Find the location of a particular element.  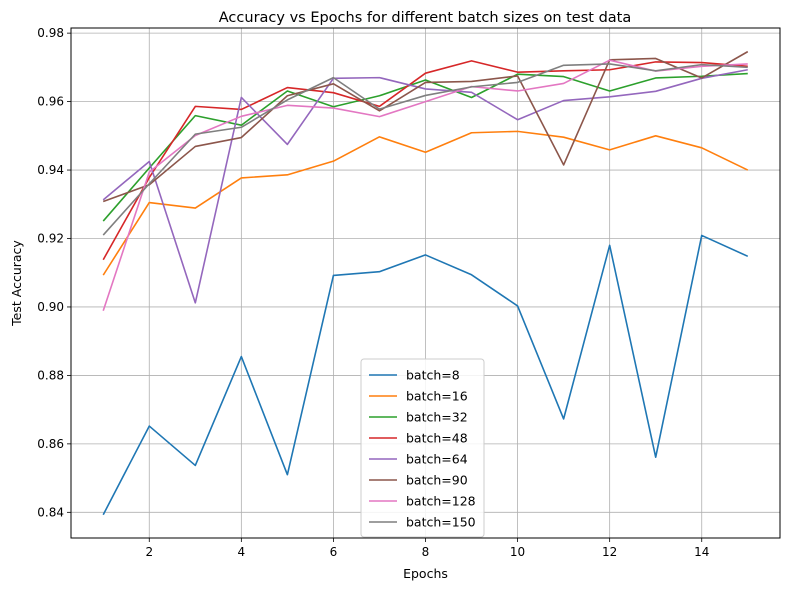

legend-label: batch=8 is located at coordinates (433, 375).